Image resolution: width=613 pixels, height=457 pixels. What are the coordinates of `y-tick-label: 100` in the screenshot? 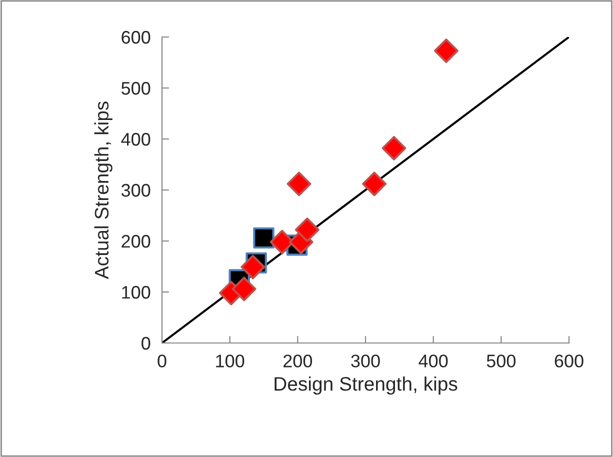 It's located at (136, 292).